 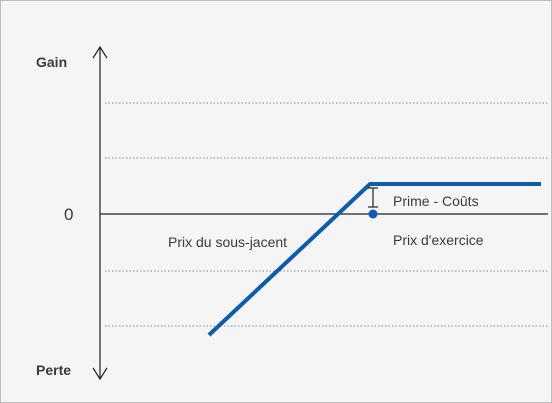 What do you see at coordinates (438, 240) in the screenshot?
I see `strike-price-label: Prix d'exercice` at bounding box center [438, 240].